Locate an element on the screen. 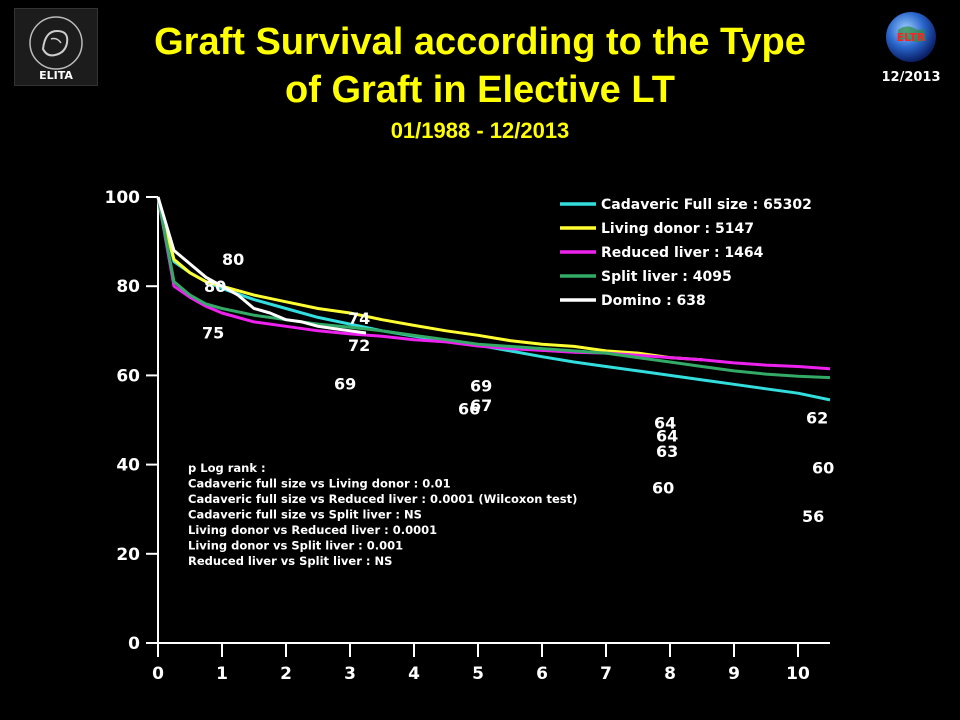  x-tick-label: 1 is located at coordinates (222, 674).